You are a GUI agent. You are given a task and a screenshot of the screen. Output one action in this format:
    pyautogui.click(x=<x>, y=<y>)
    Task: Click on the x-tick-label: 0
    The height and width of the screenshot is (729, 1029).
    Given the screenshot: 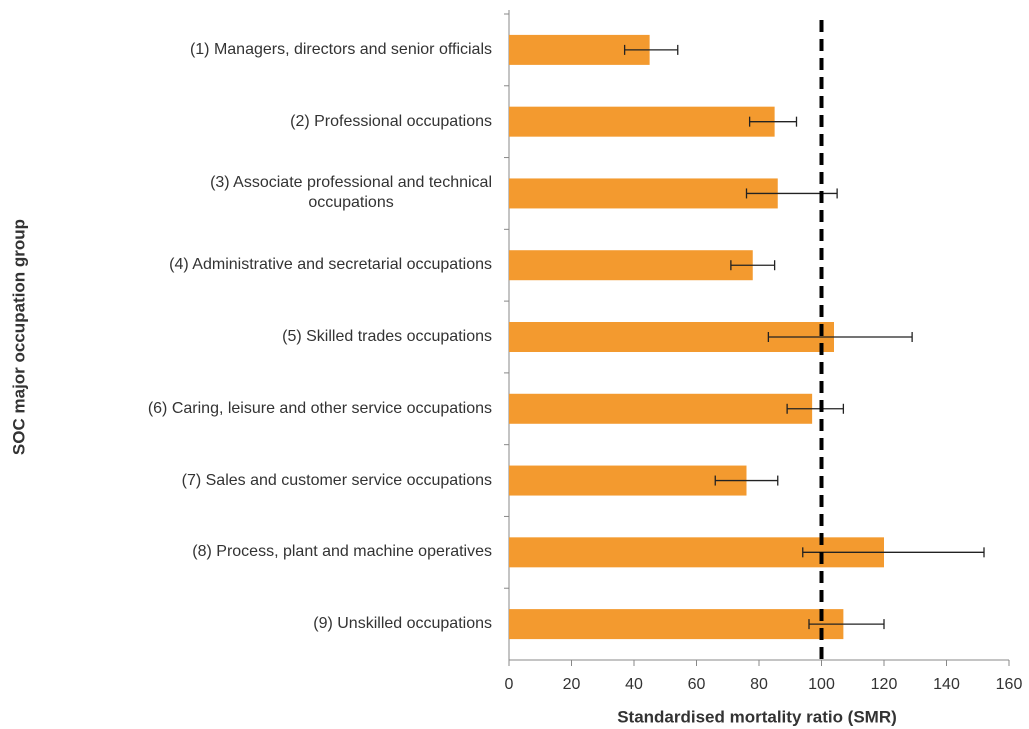 What is the action you would take?
    pyautogui.click(x=509, y=684)
    